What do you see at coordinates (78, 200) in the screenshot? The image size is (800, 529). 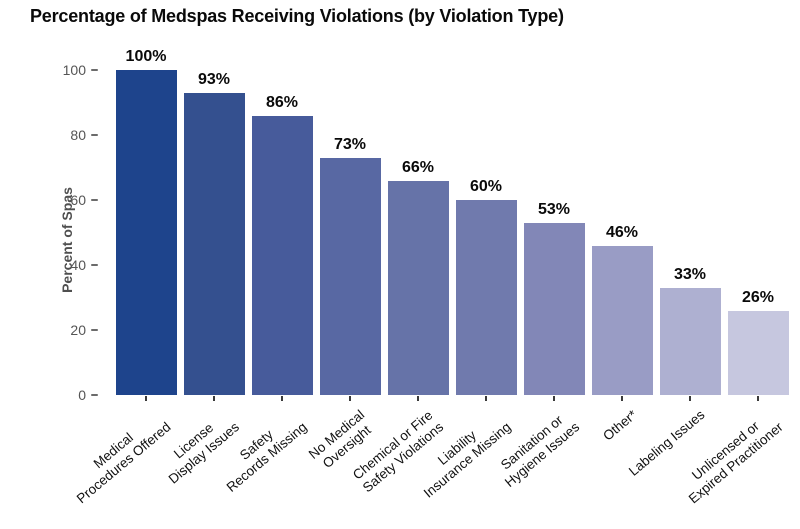 I see `y-tick-value: 60` at bounding box center [78, 200].